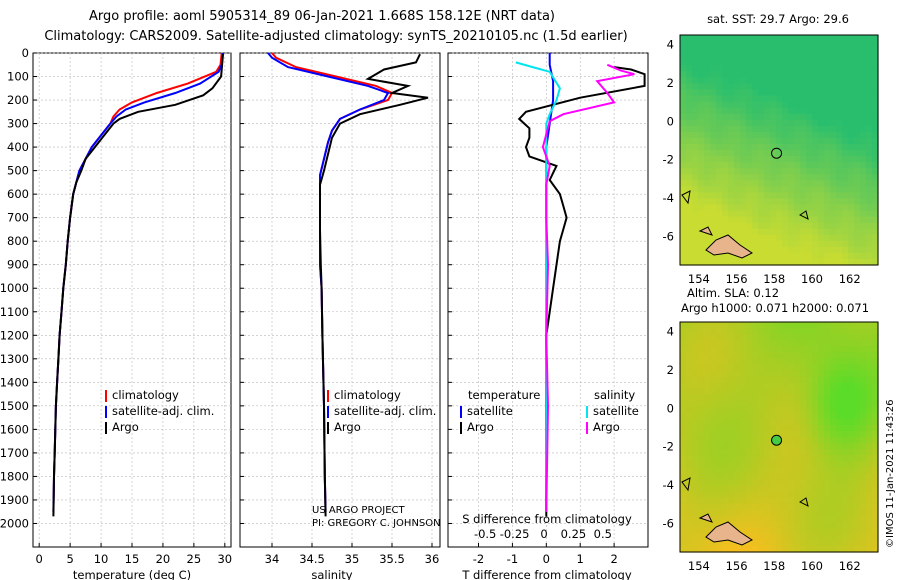 The height and width of the screenshot is (580, 900). What do you see at coordinates (812, 566) in the screenshot?
I see `map-lon-label: 160` at bounding box center [812, 566].